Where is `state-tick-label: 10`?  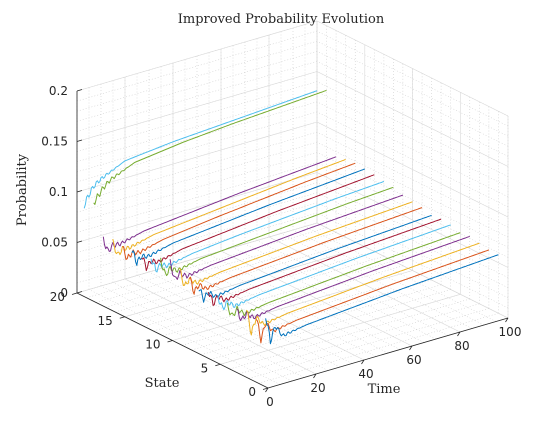 state-tick-label: 10 is located at coordinates (152, 345).